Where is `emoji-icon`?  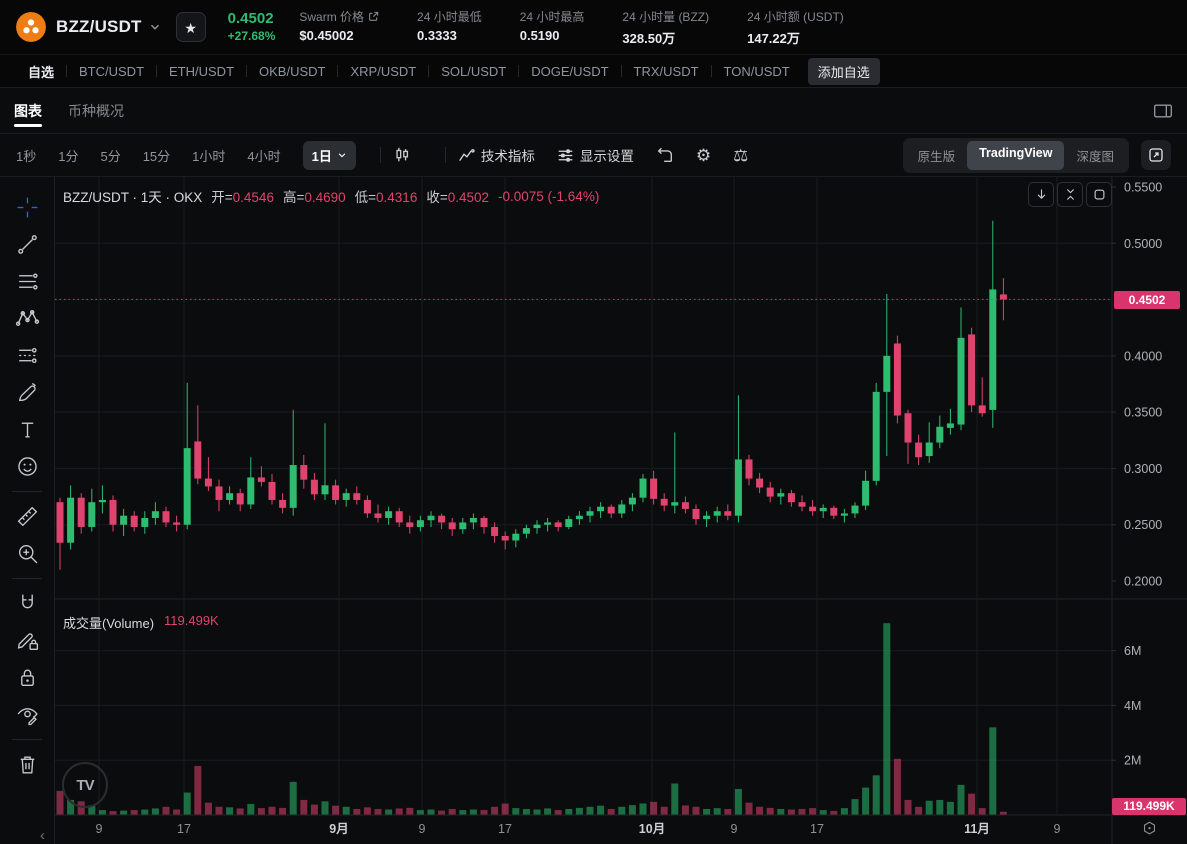
emoji-icon is located at coordinates (27, 466).